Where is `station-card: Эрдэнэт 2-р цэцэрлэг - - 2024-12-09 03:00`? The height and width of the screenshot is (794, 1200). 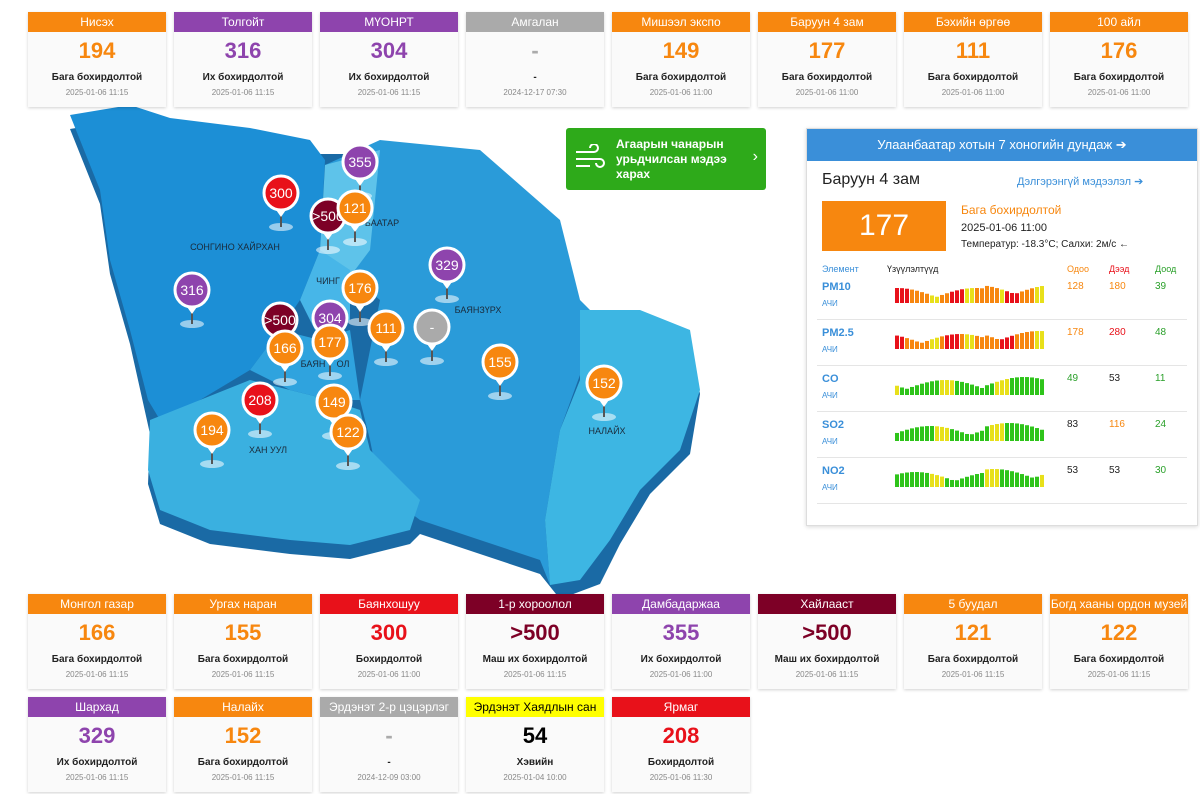 station-card: Эрдэнэт 2-р цэцэрлэг - - 2024-12-09 03:00 is located at coordinates (389, 744).